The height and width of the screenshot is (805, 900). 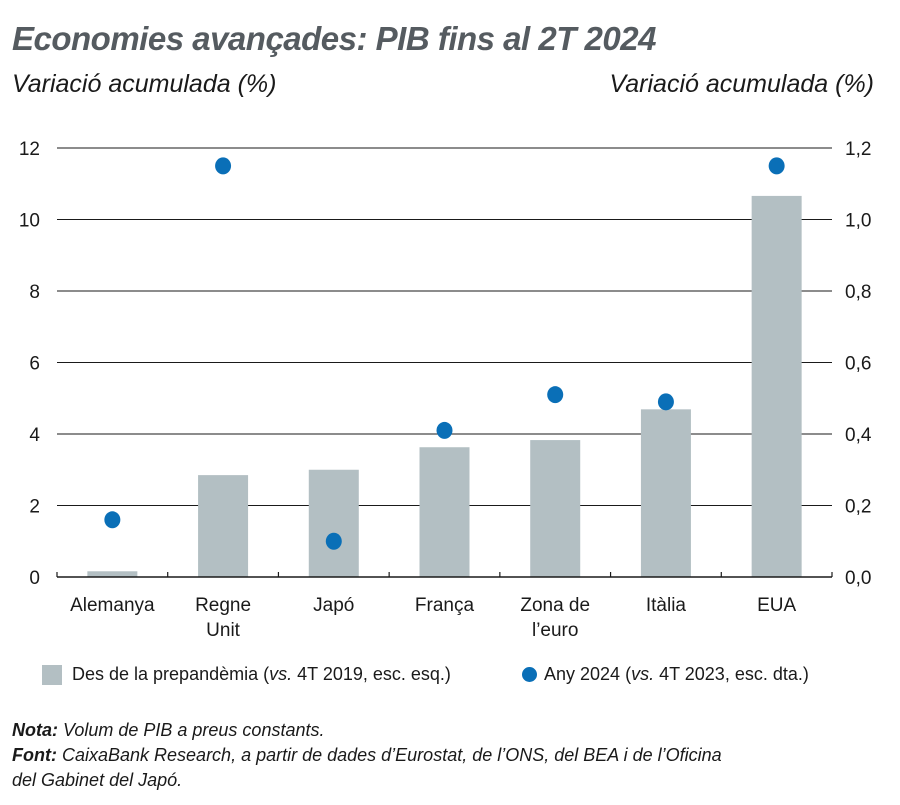 What do you see at coordinates (858, 507) in the screenshot?
I see `y-tick-label-right: 0,2` at bounding box center [858, 507].